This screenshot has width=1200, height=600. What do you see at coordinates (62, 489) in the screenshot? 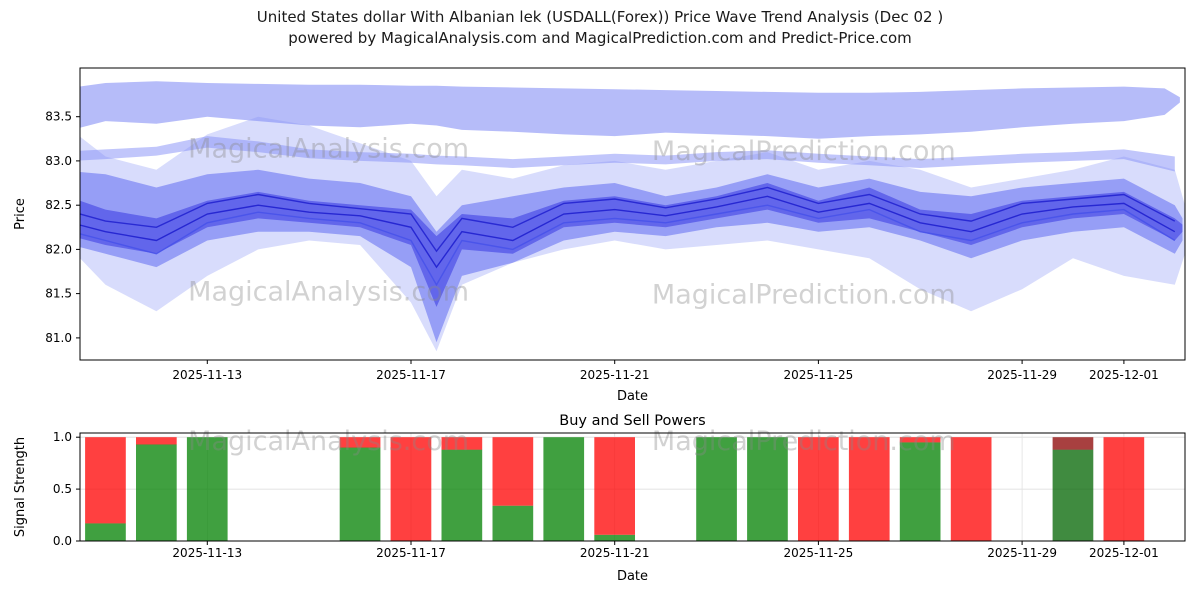
I see `y-tick-label: 0.5` at bounding box center [62, 489].